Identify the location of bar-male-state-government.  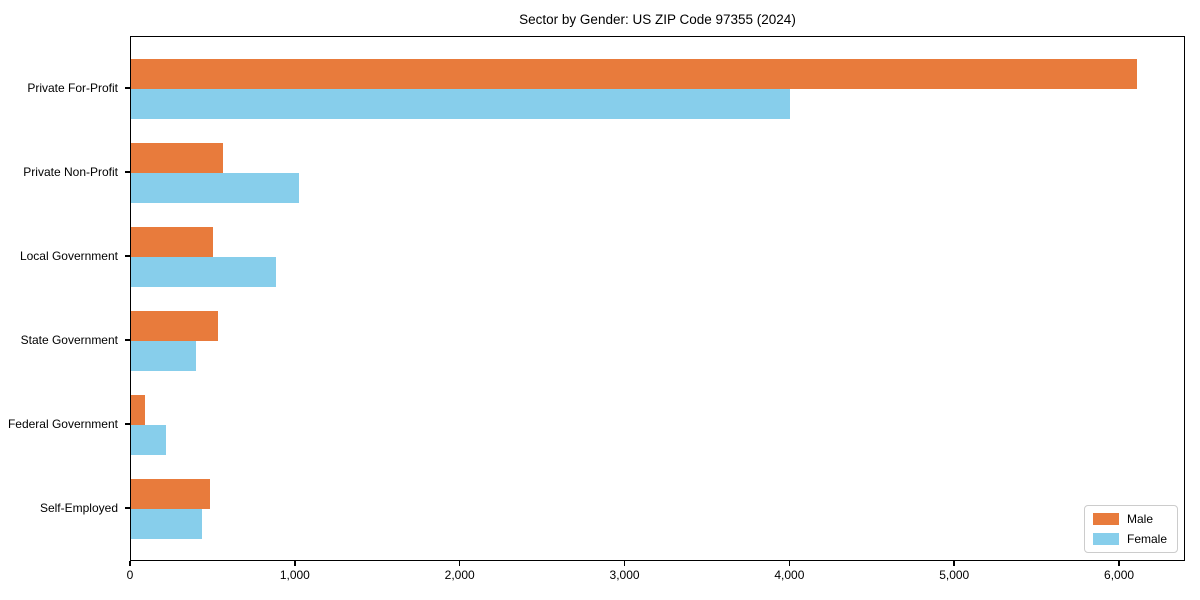
(175, 326).